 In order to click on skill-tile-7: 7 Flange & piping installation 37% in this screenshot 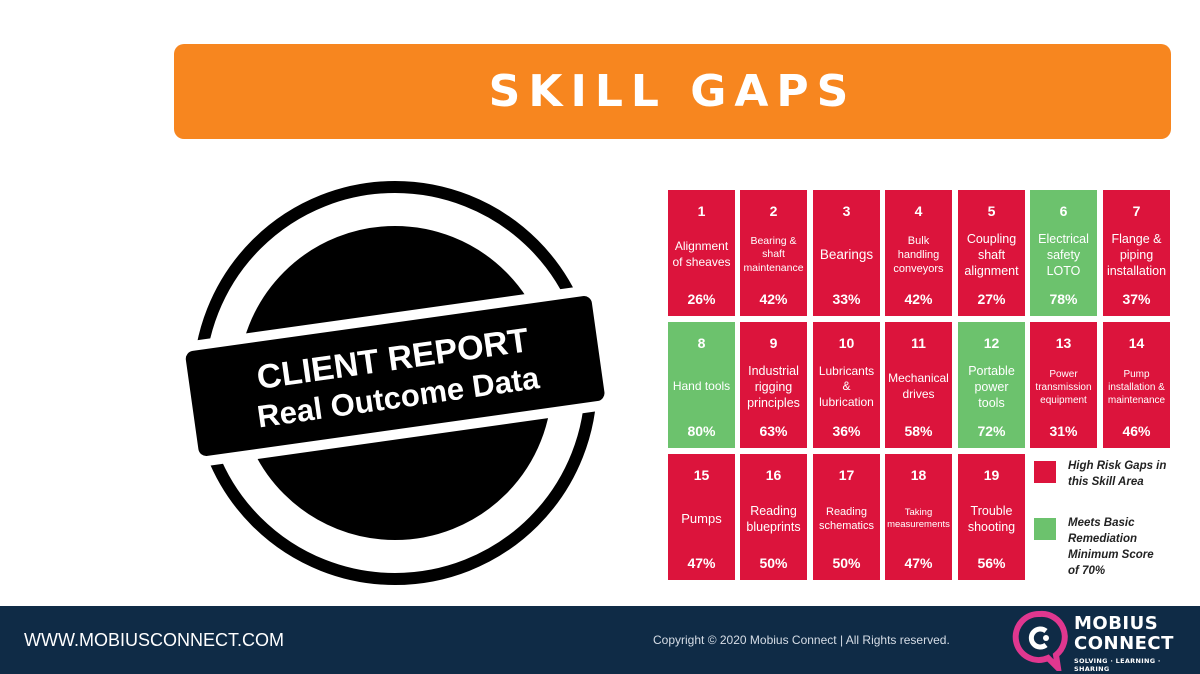, I will do `click(1136, 253)`.